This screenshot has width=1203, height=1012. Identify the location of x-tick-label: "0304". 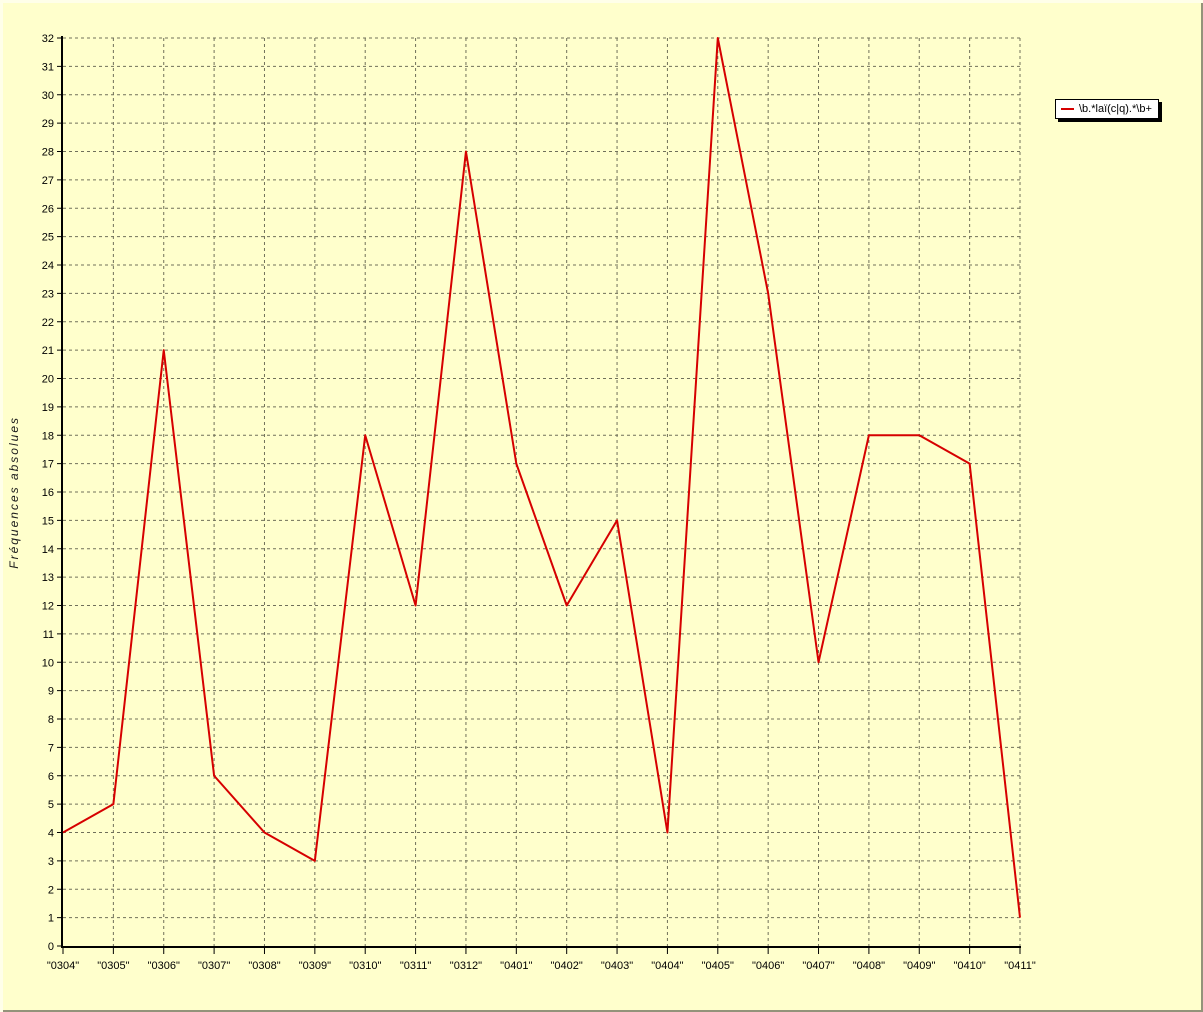
(63, 966).